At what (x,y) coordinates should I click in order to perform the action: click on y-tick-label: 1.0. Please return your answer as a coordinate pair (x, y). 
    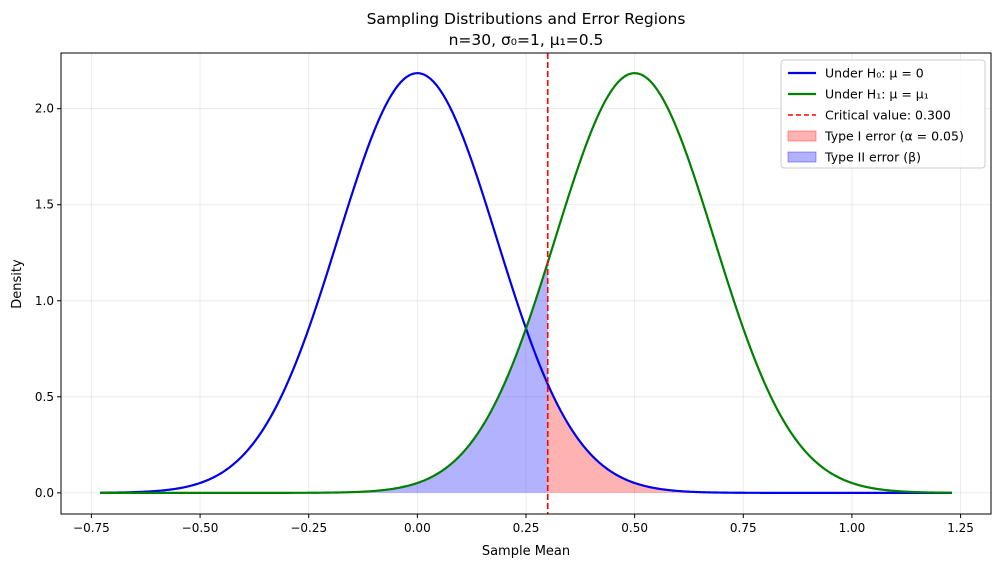
    Looking at the image, I should click on (44, 301).